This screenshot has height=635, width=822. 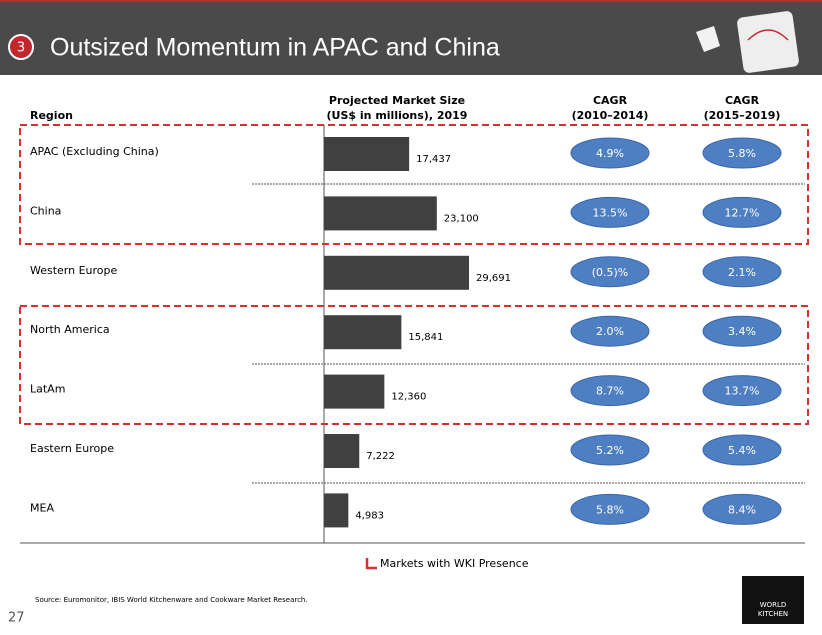 I want to click on region-label: Western Europe, so click(x=74, y=270).